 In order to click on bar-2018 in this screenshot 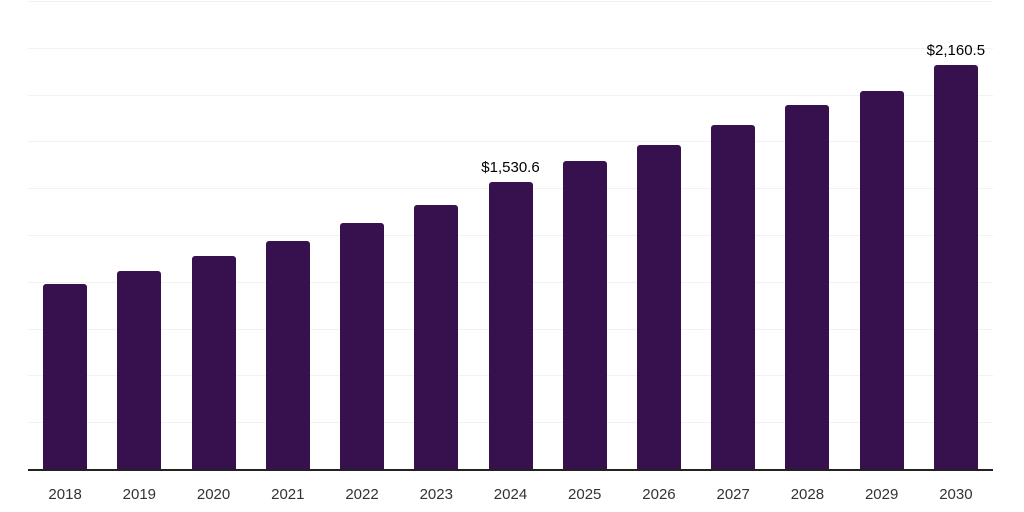, I will do `click(65, 376)`.